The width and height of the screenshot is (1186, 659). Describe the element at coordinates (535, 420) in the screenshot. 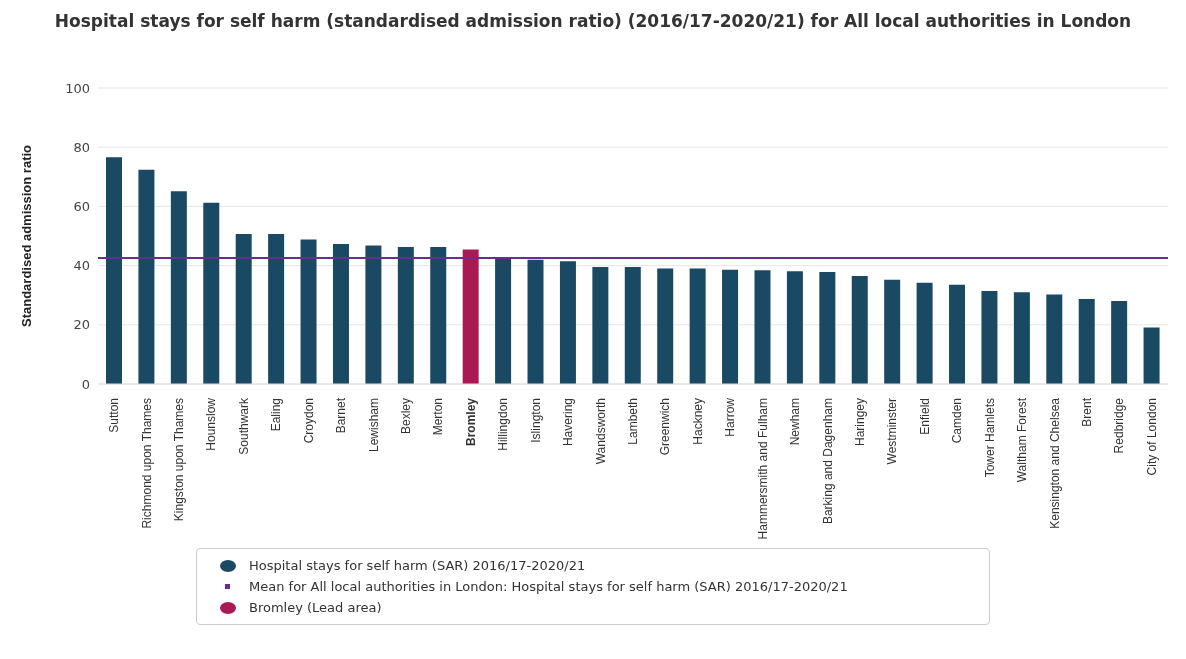

I see `x-tick-label: Islington` at that location.